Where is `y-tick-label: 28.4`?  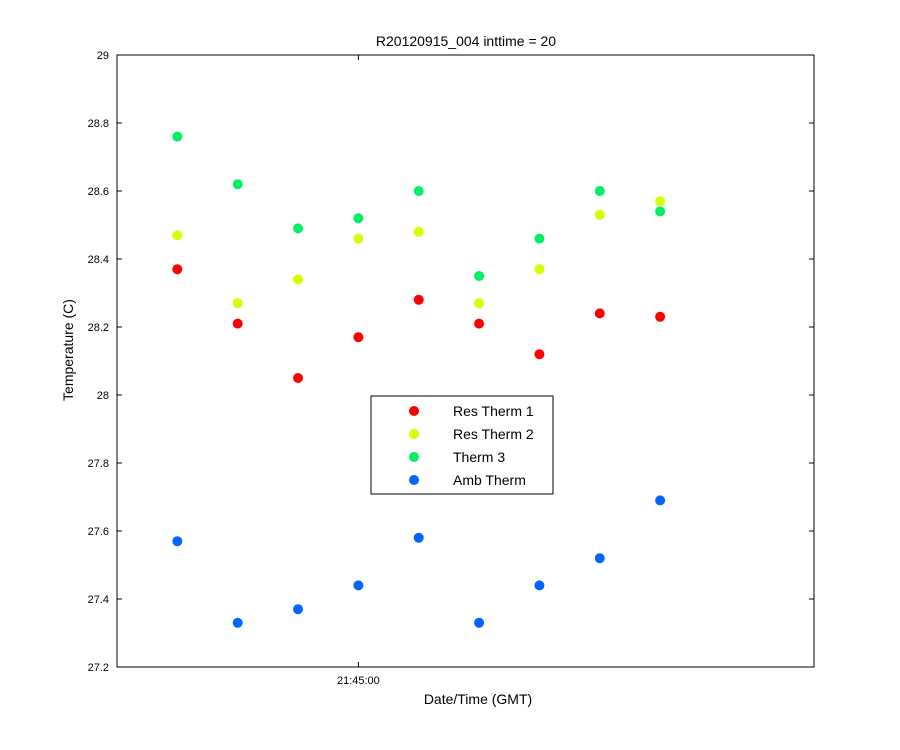
y-tick-label: 28.4 is located at coordinates (98, 260).